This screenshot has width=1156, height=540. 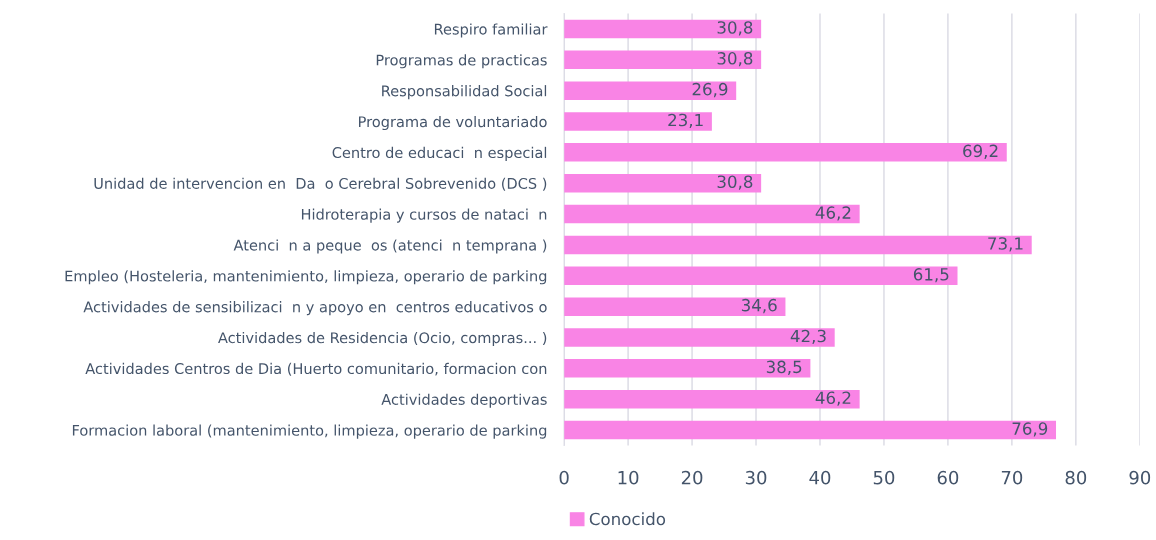 What do you see at coordinates (884, 477) in the screenshot?
I see `x-tick-label: 50` at bounding box center [884, 477].